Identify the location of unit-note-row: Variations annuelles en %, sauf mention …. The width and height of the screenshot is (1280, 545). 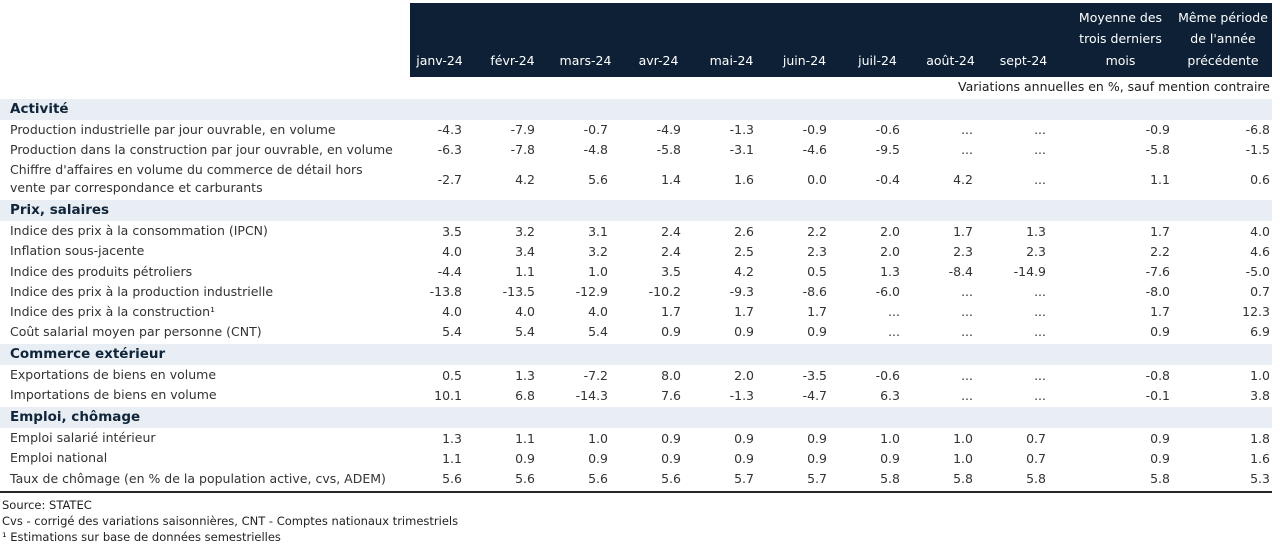
(636, 87).